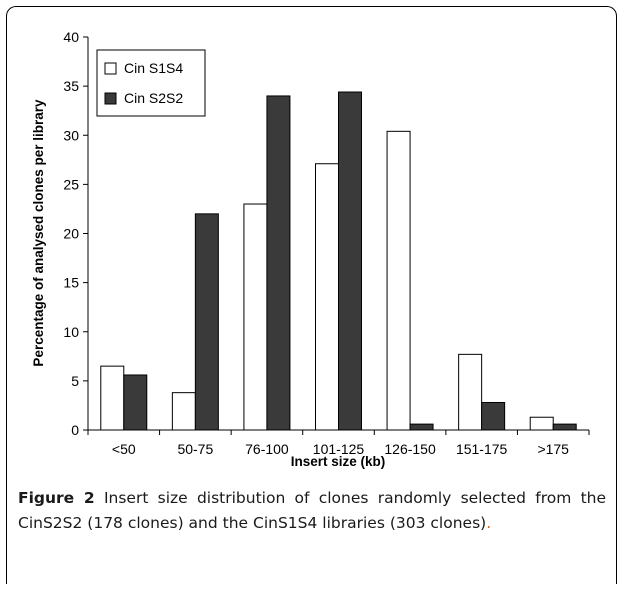 This screenshot has height=590, width=625. What do you see at coordinates (489, 523) in the screenshot?
I see `caption-period: .` at bounding box center [489, 523].